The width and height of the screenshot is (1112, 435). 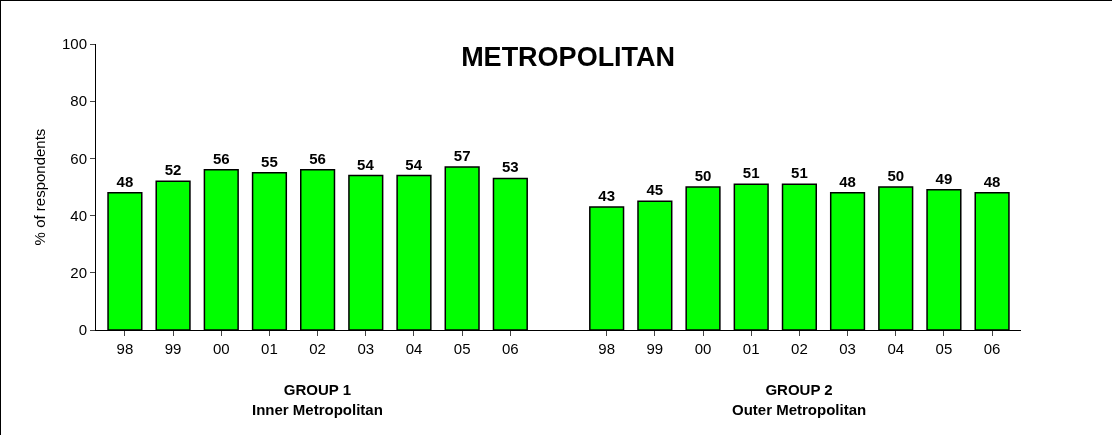 What do you see at coordinates (78, 101) in the screenshot?
I see `y-tick-label: 80` at bounding box center [78, 101].